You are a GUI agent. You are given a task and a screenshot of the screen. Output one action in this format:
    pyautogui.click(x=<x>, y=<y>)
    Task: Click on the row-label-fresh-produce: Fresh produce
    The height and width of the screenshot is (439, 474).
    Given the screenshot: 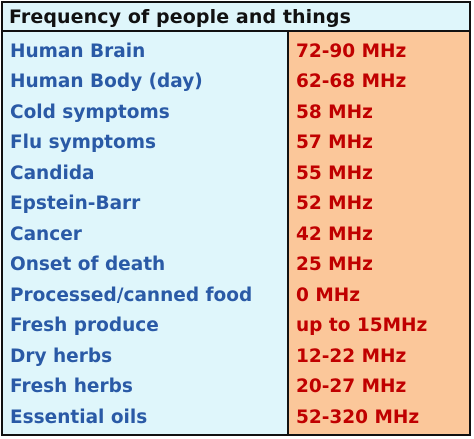 What is the action you would take?
    pyautogui.click(x=84, y=325)
    